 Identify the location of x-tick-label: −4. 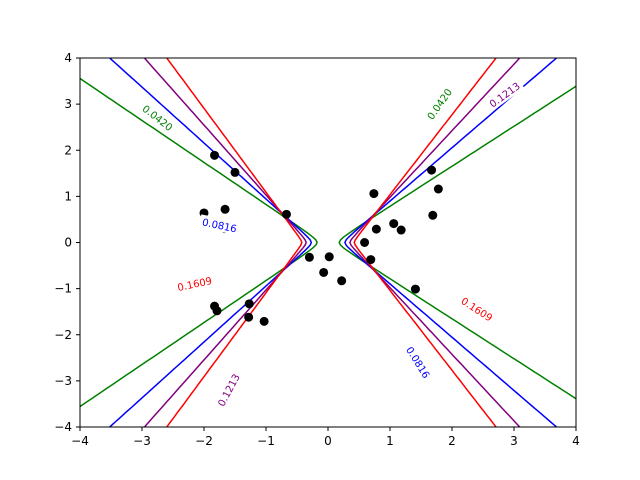
(80, 441).